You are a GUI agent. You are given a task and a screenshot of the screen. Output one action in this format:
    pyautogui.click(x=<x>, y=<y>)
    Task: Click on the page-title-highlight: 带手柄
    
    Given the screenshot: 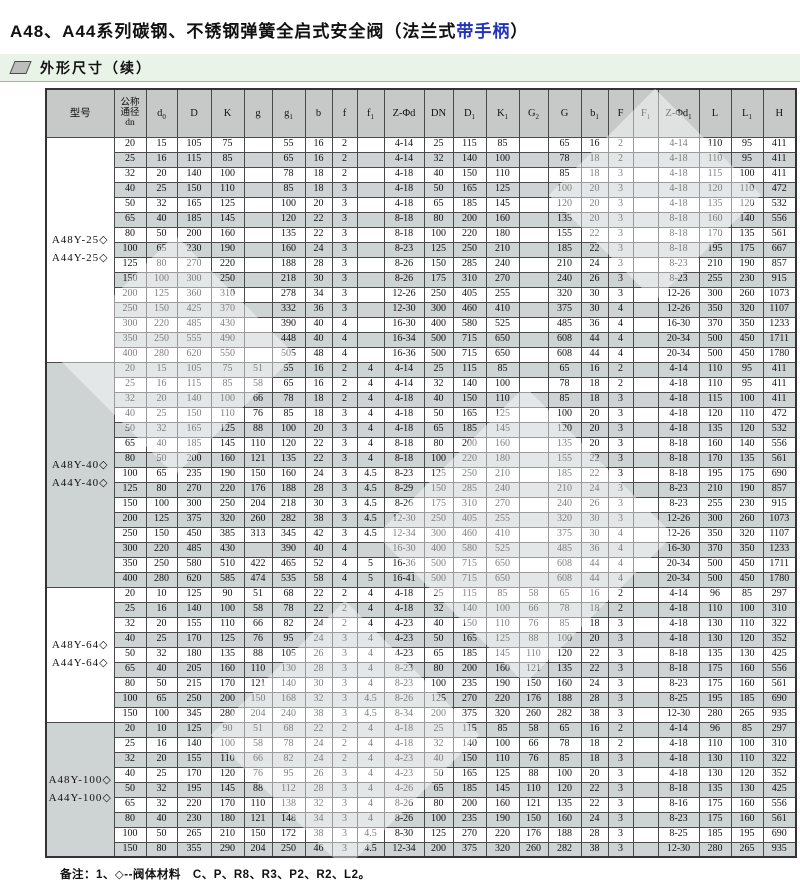 What is the action you would take?
    pyautogui.click(x=483, y=32)
    